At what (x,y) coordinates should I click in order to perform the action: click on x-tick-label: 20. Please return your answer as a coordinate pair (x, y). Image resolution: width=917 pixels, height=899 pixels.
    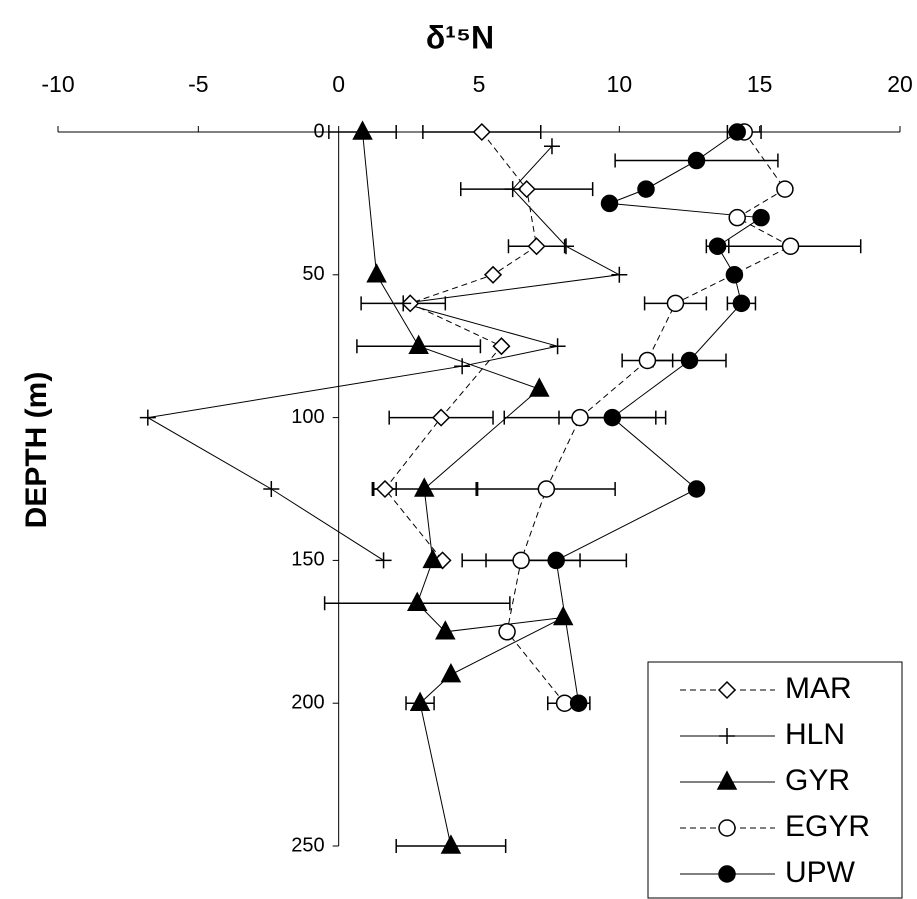
    Looking at the image, I should click on (900, 84).